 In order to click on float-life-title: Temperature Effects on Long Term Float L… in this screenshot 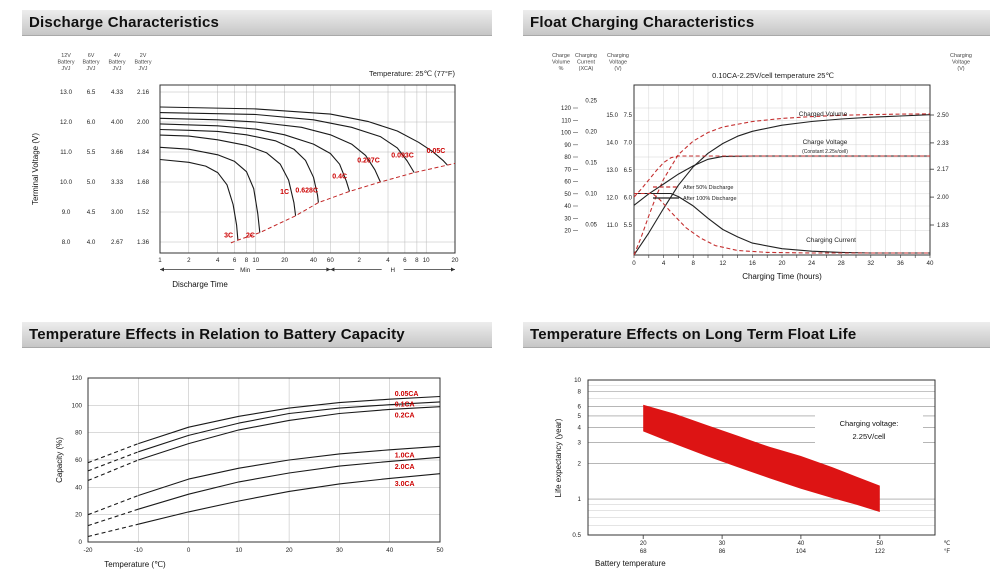, I will do `click(693, 334)`.